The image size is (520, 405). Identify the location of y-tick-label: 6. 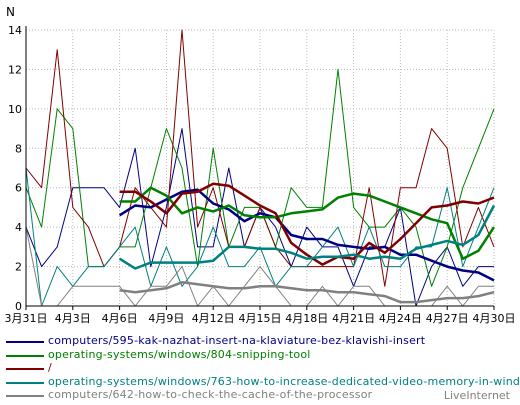
(18, 188).